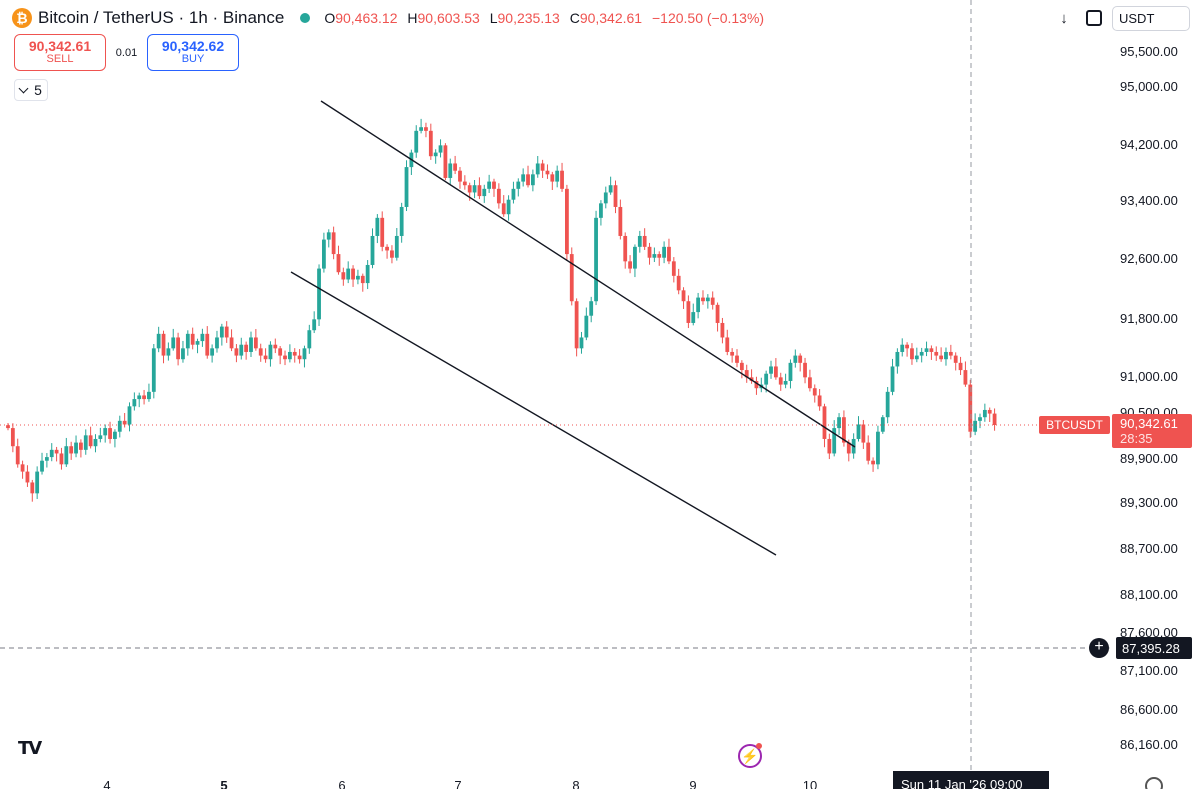 Image resolution: width=1200 pixels, height=789 pixels. Describe the element at coordinates (1136, 438) in the screenshot. I see `bar-countdown: 28:35` at that location.